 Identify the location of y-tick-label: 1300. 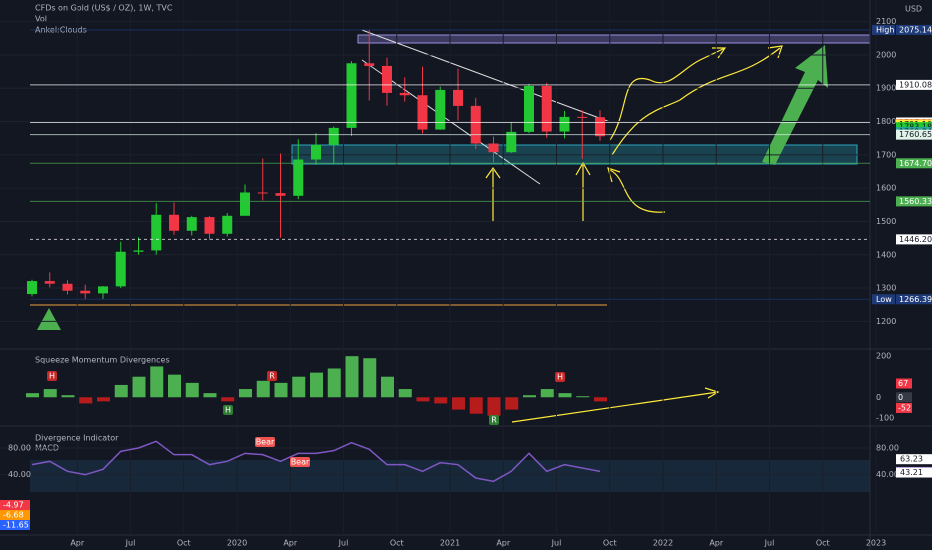
(886, 288).